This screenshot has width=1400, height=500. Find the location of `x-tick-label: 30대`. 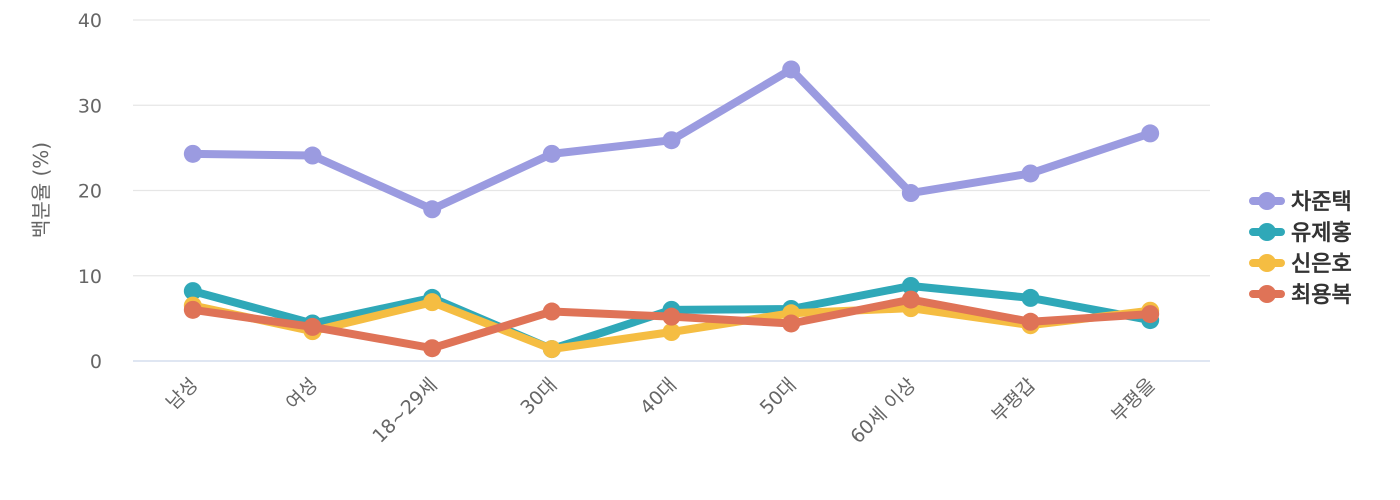

x-tick-label: 30대 is located at coordinates (538, 396).